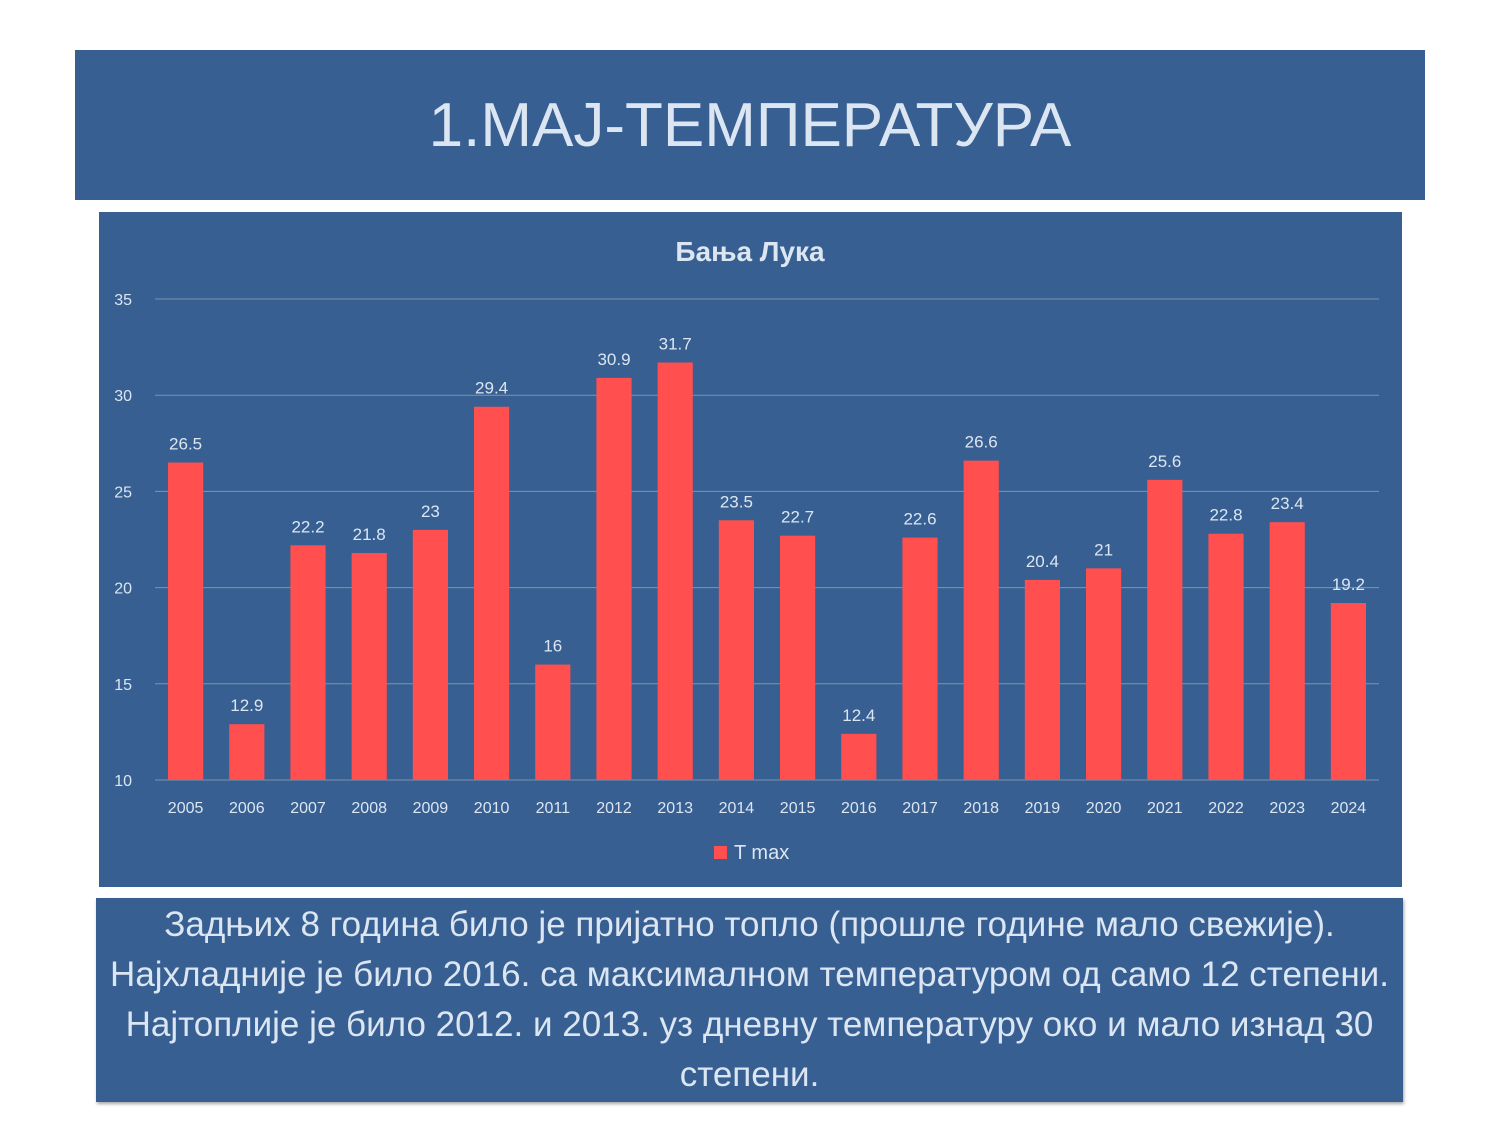 The image size is (1500, 1125). What do you see at coordinates (761, 853) in the screenshot?
I see `legend-label: T max` at bounding box center [761, 853].